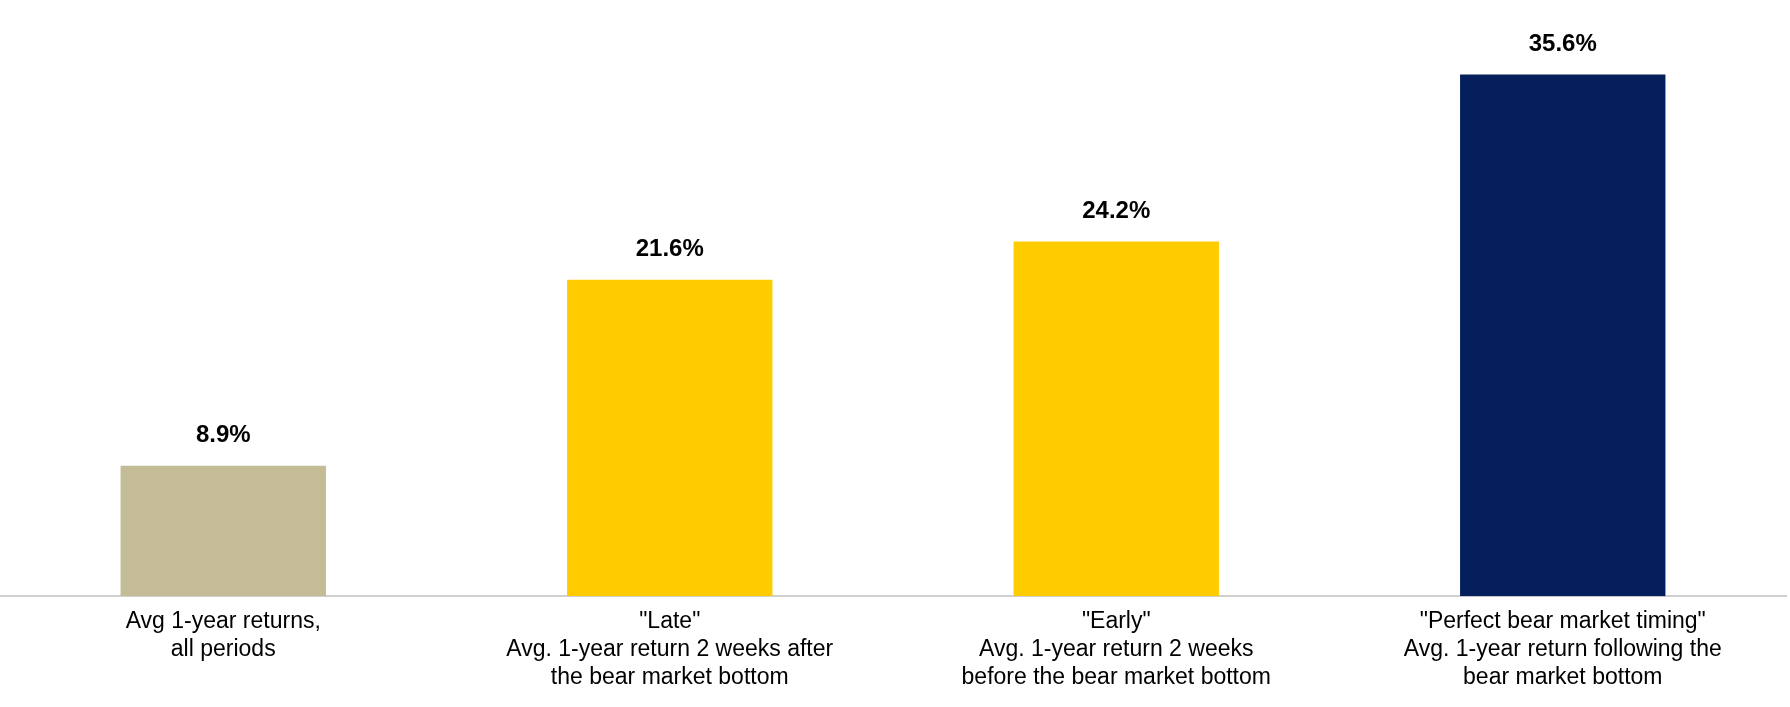  What do you see at coordinates (669, 248) in the screenshot?
I see `data-label: 21.6%` at bounding box center [669, 248].